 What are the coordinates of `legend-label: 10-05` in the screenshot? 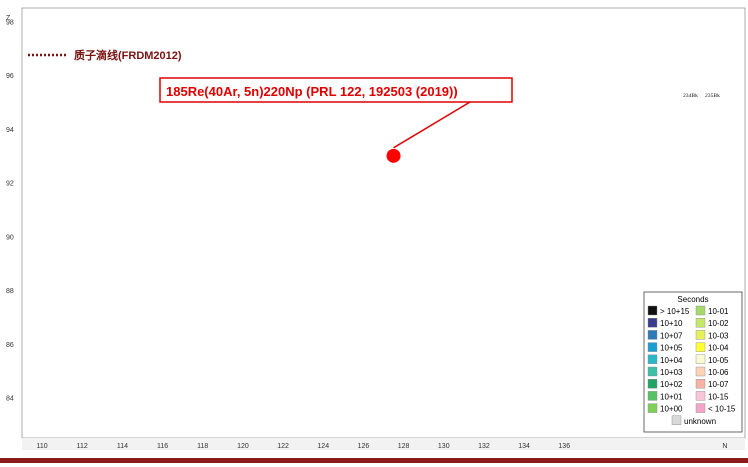 It's located at (718, 360).